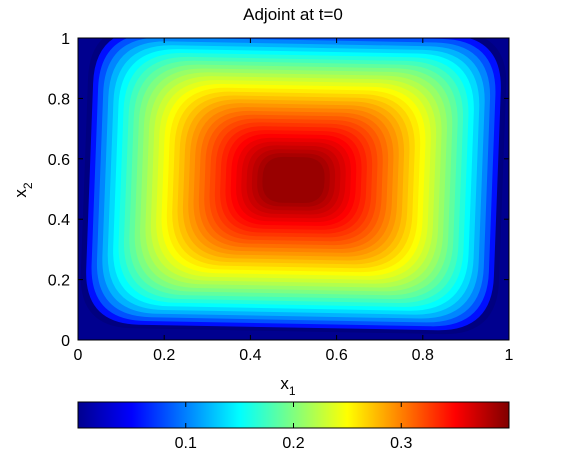 Image resolution: width=561 pixels, height=461 pixels. Describe the element at coordinates (293, 180) in the screenshot. I see `heatmap-contour` at that location.